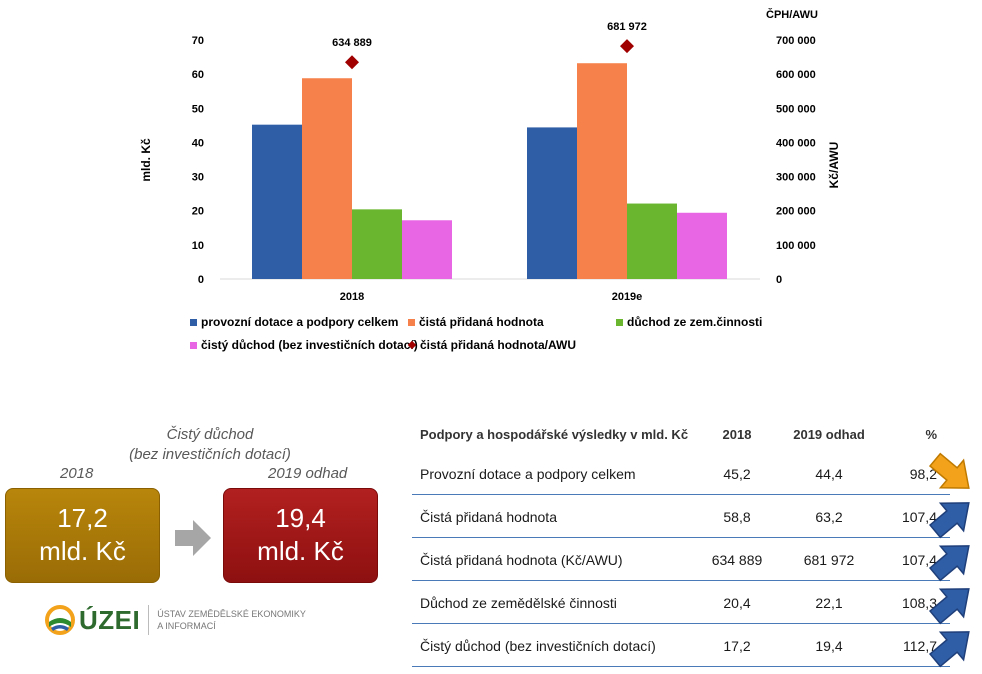  Describe the element at coordinates (619, 322) in the screenshot. I see `legend-swatch-green` at that location.